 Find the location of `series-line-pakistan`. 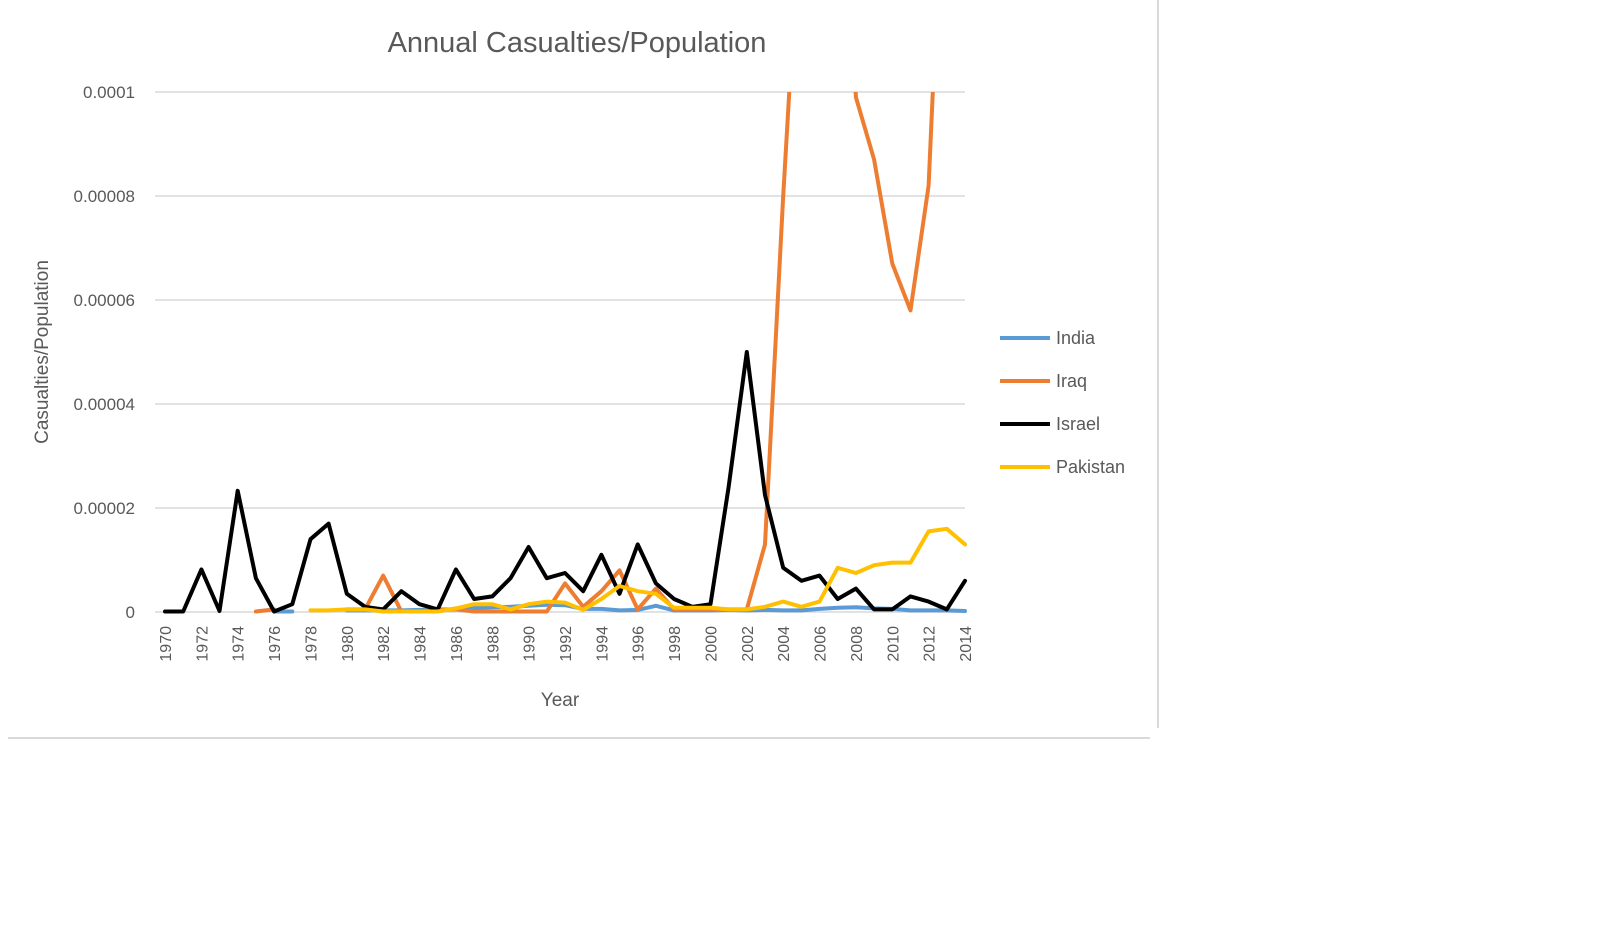

series-line-pakistan is located at coordinates (637, 570).